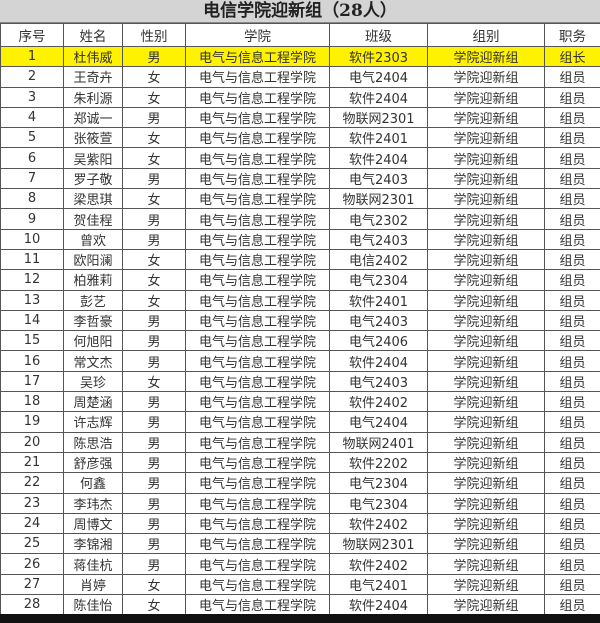 This screenshot has width=600, height=623. Describe the element at coordinates (32, 564) in the screenshot. I see `cell-index: 26` at that location.